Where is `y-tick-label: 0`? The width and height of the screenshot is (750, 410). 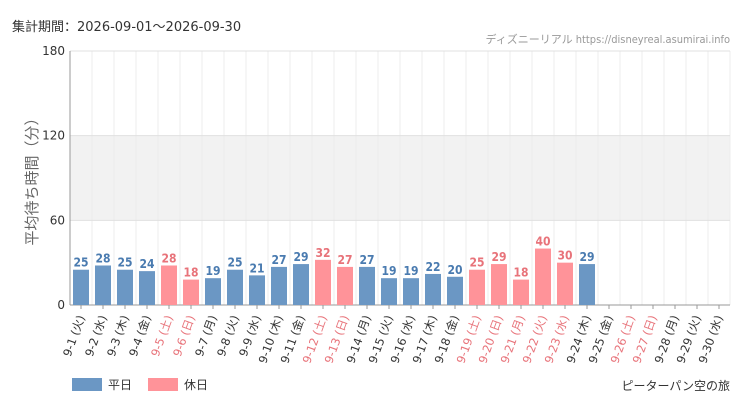 y-tick-label: 0 is located at coordinates (61, 305).